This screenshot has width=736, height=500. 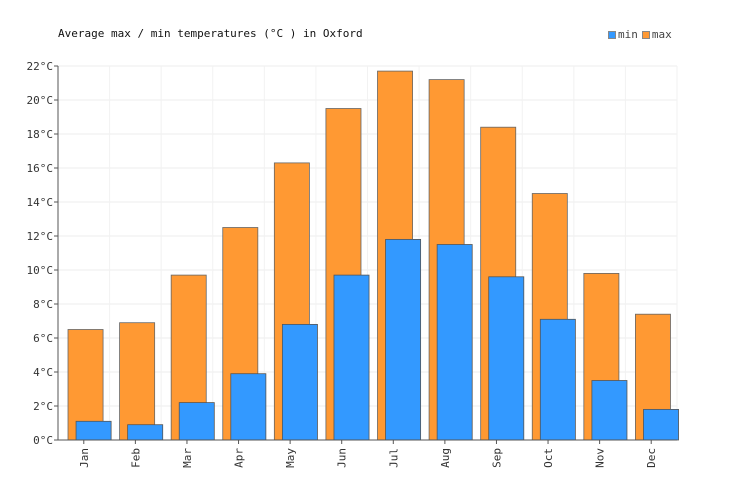 I want to click on x-tick-label: Apr, so click(x=239, y=458).